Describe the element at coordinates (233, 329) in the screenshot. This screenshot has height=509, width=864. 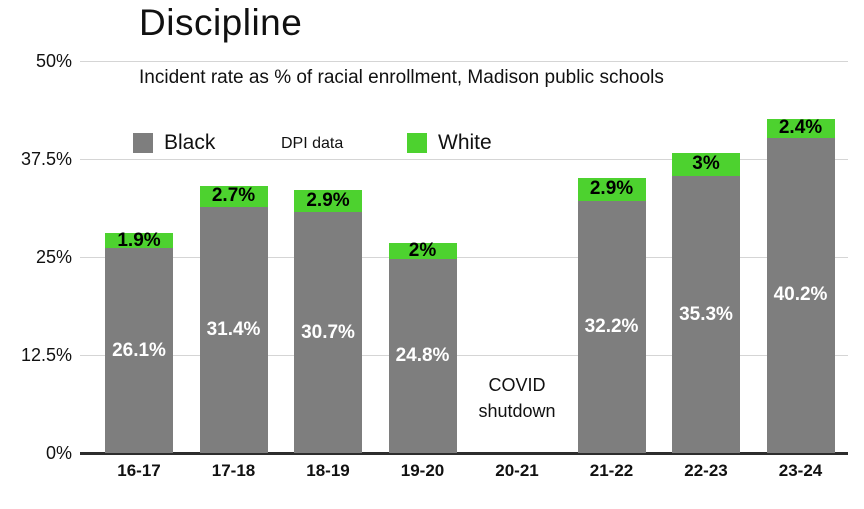
I see `bar-segment-black-17-18: 31.4%` at that location.